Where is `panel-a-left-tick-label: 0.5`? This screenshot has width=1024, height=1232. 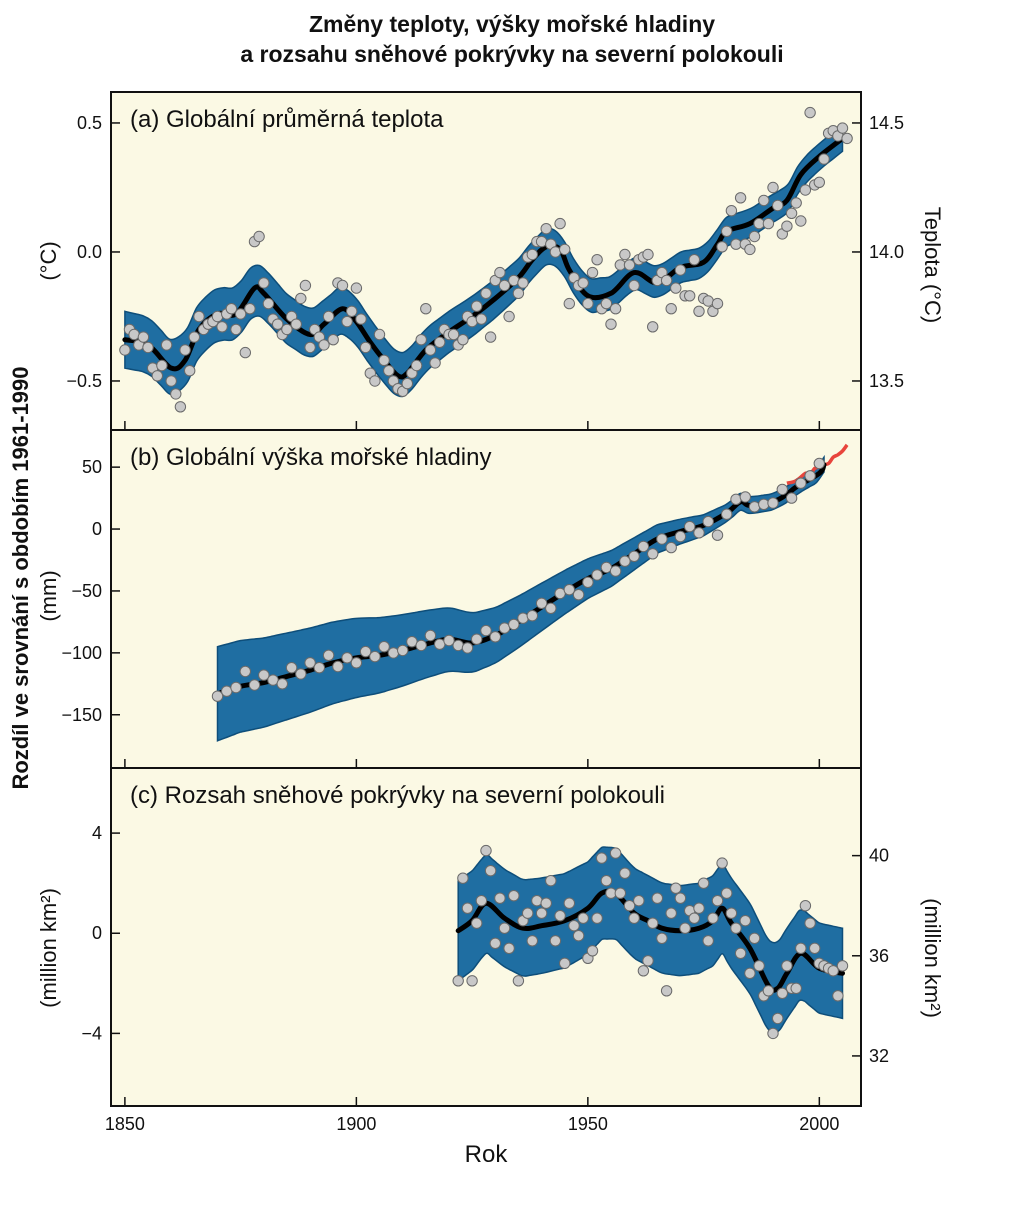 panel-a-left-tick-label: 0.5 is located at coordinates (89, 123).